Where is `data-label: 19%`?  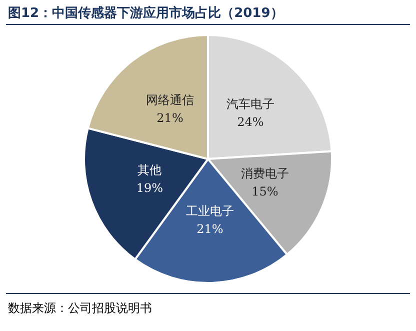
data-label: 19% is located at coordinates (149, 188).